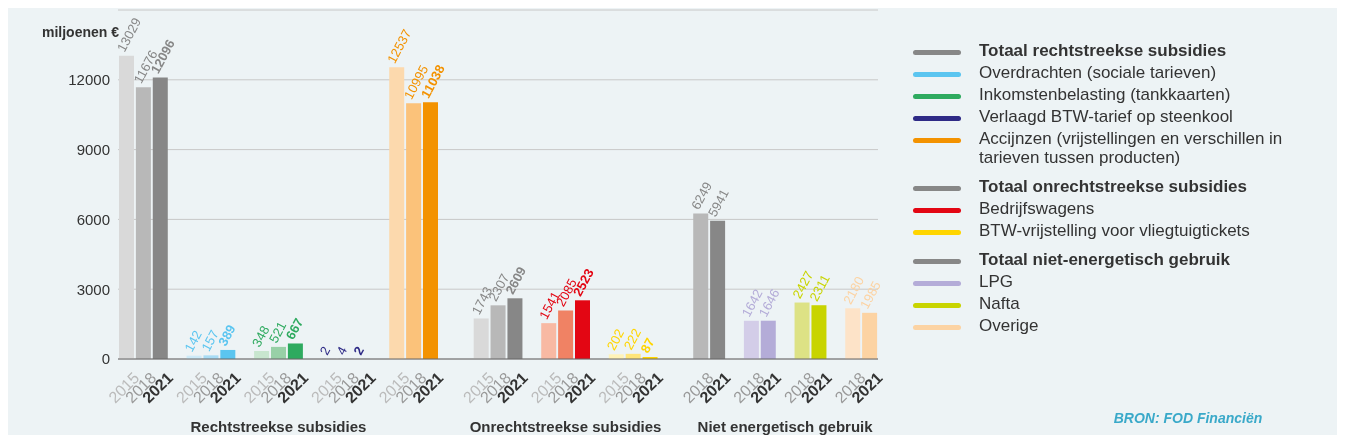  I want to click on legend-label: Nafta, so click(1000, 303).